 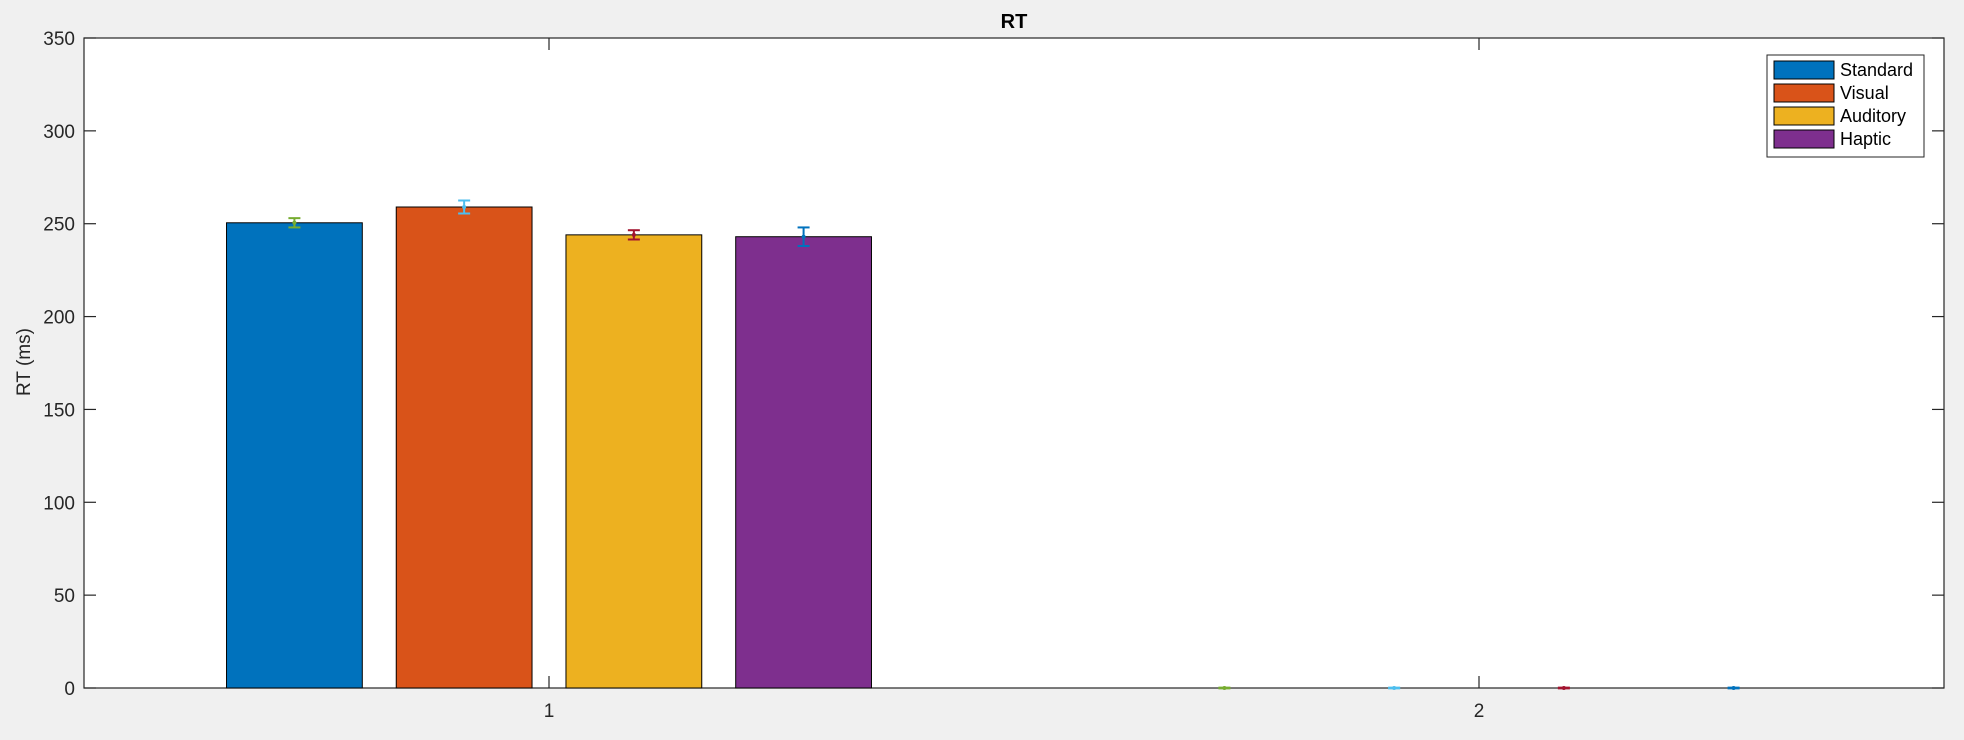 I want to click on y-tick-label: 100, so click(x=59, y=503).